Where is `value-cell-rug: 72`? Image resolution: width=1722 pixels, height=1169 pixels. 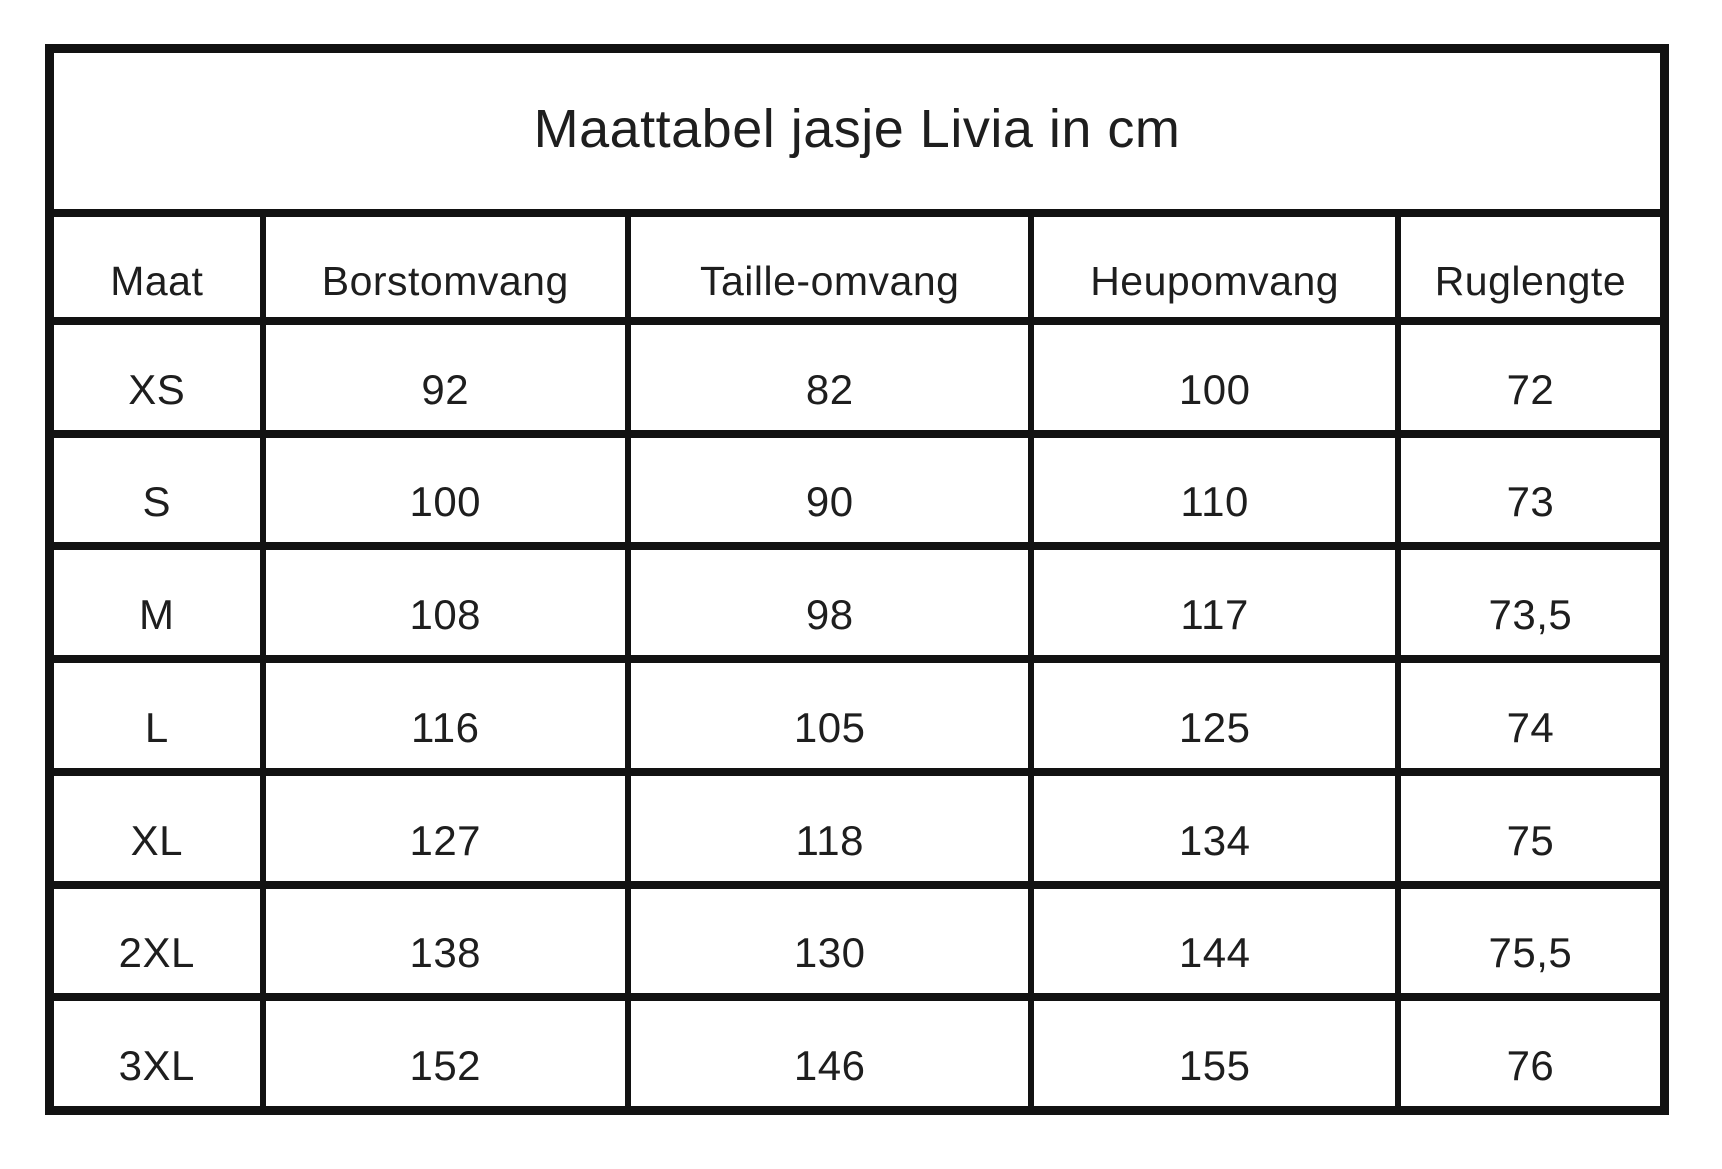 value-cell-rug: 72 is located at coordinates (1530, 377).